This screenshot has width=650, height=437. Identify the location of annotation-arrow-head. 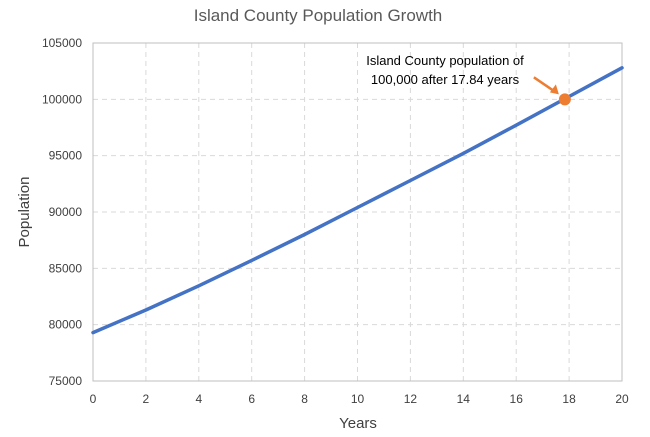
(554, 89).